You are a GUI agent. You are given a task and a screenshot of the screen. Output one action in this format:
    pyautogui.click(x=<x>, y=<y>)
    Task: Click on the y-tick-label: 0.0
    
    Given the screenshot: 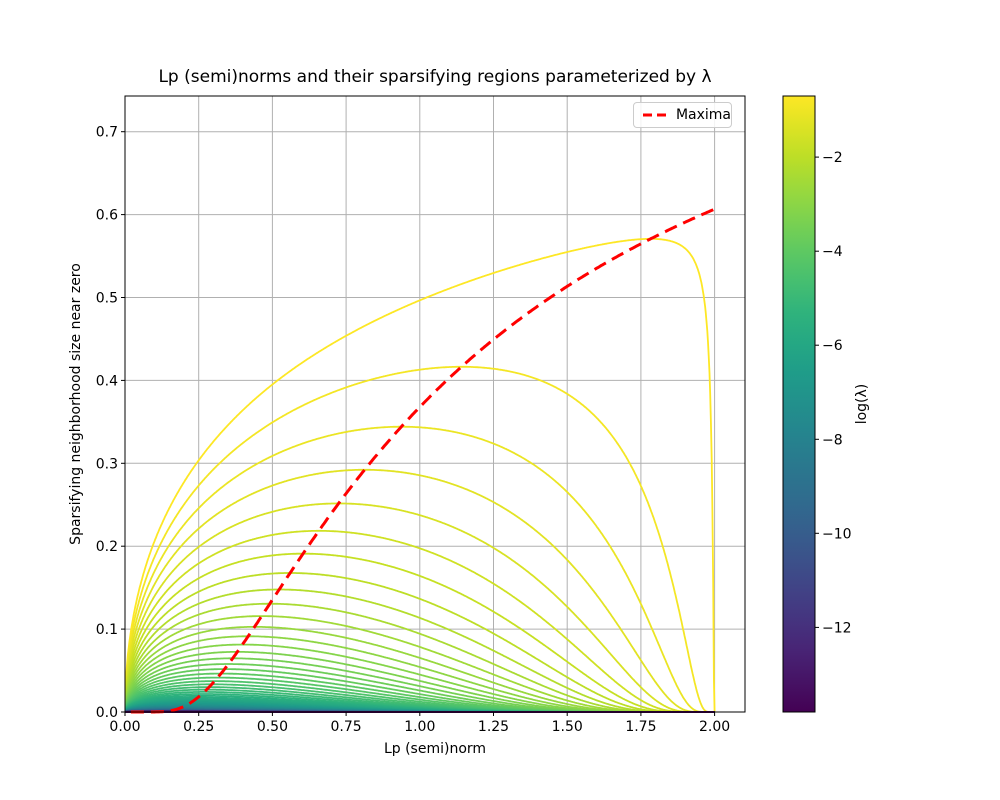 What is the action you would take?
    pyautogui.click(x=107, y=713)
    